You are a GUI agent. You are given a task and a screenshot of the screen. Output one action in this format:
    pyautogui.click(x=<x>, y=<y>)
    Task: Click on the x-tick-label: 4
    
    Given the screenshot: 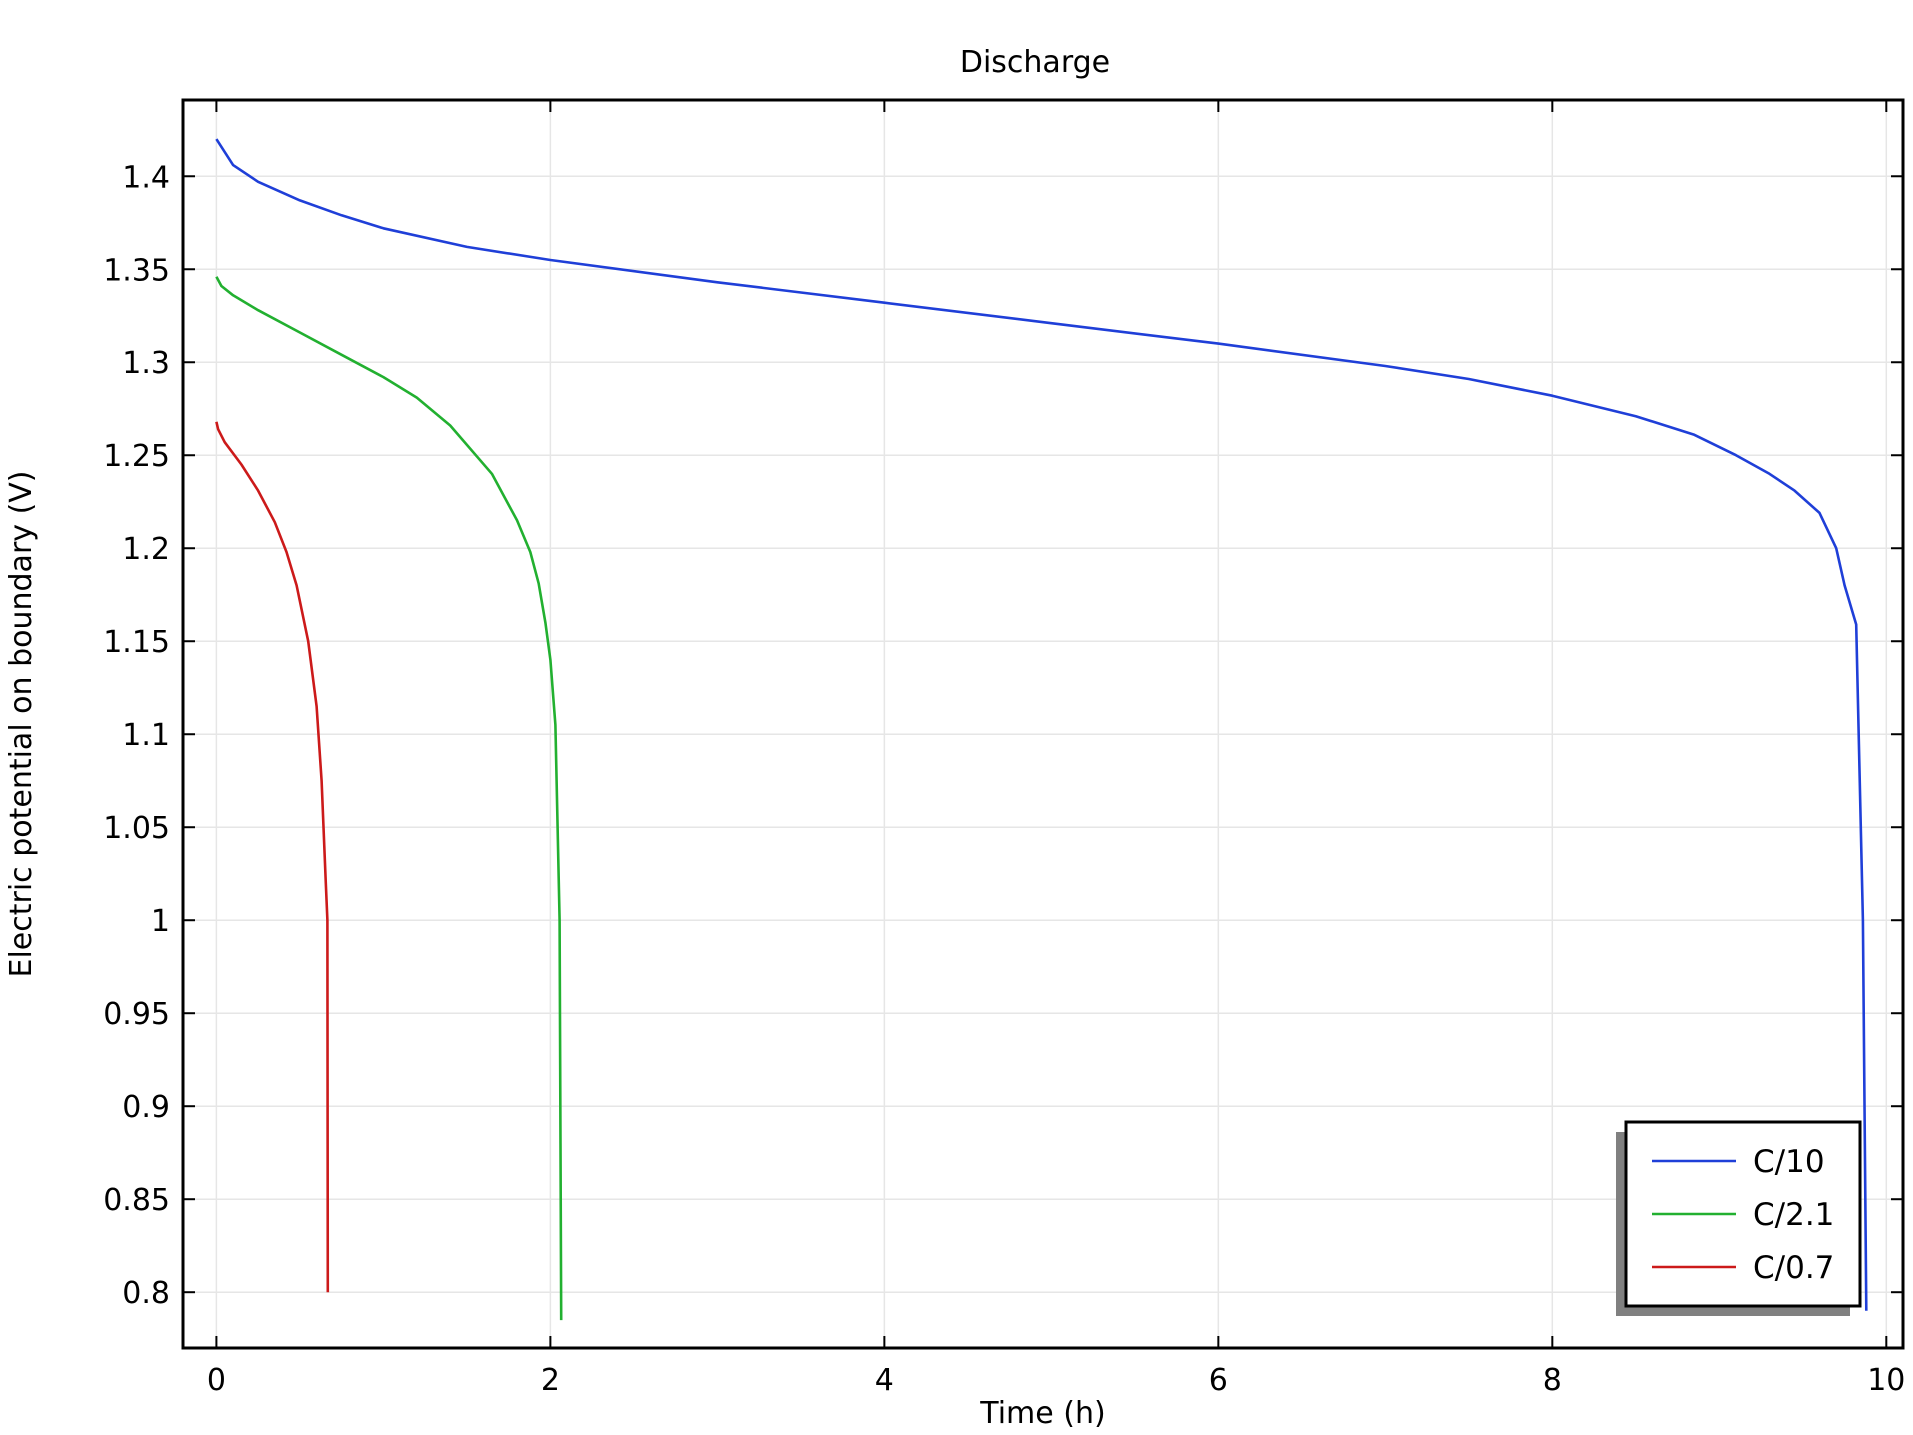 What is the action you would take?
    pyautogui.click(x=884, y=1380)
    